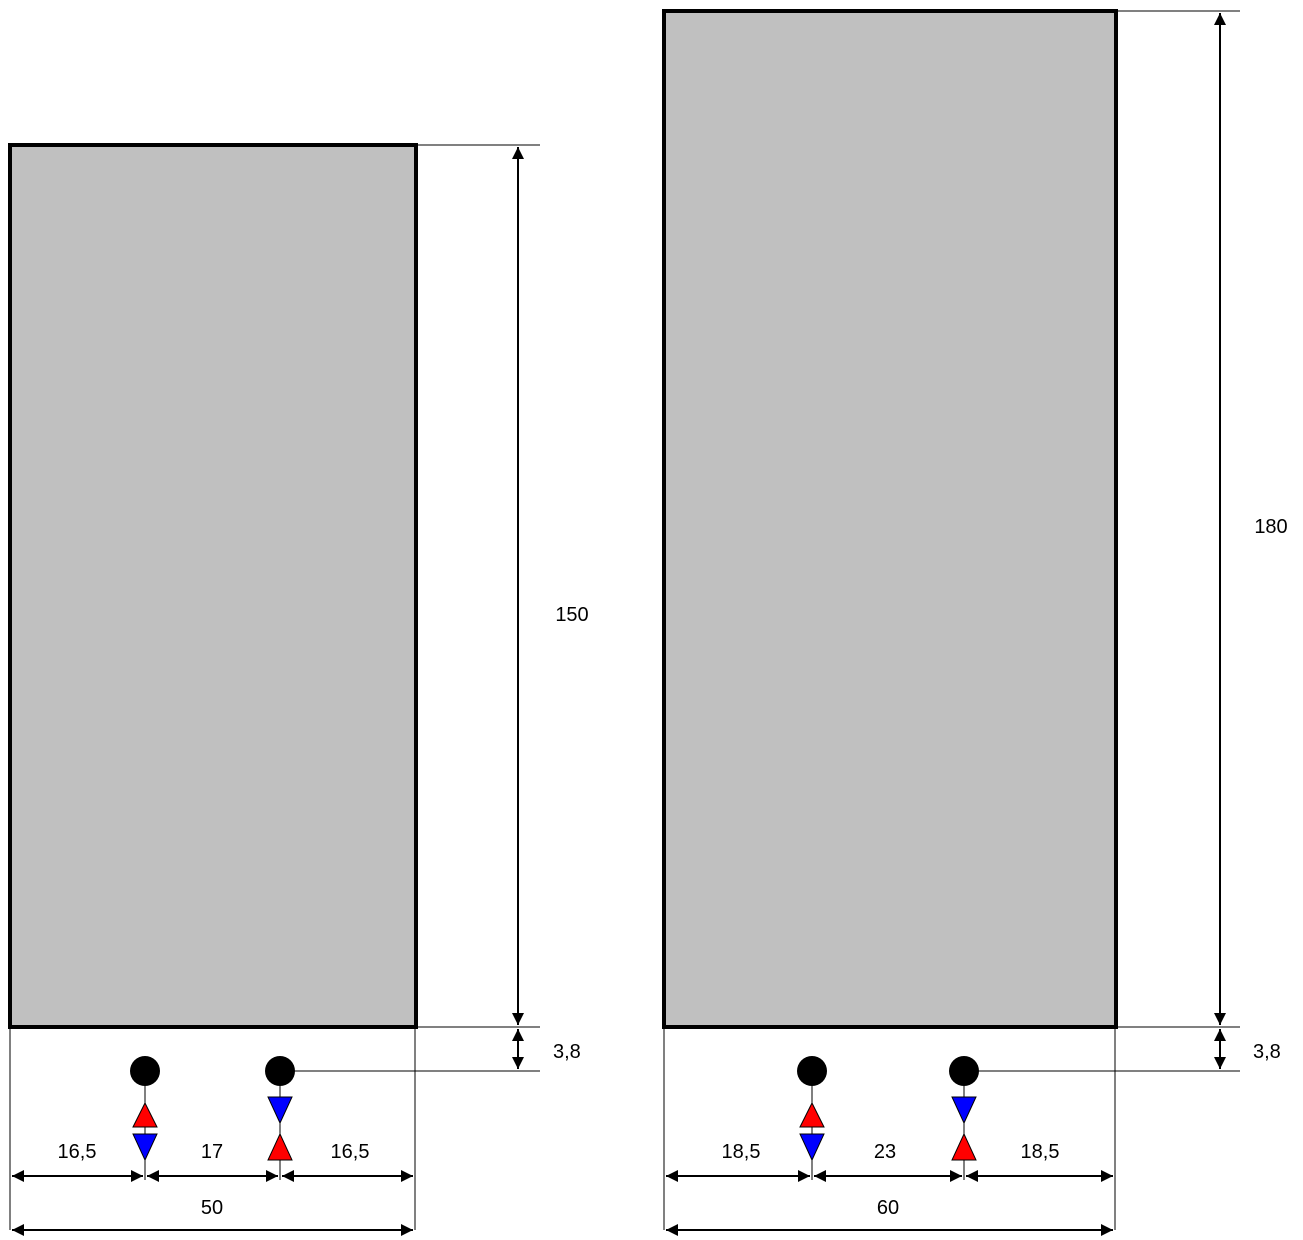  Describe the element at coordinates (741, 1152) in the screenshot. I see `right-spacing-left-label: 18,5` at that location.